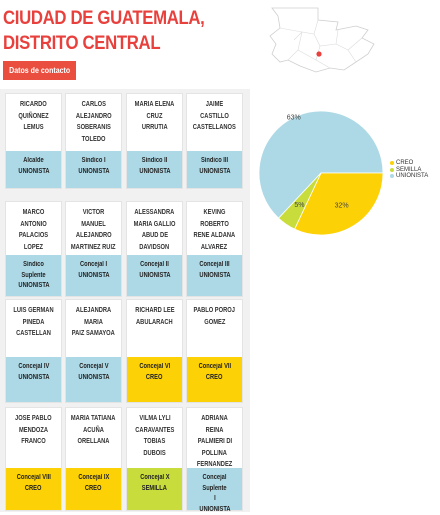  I want to click on member-name-line: MENDOZA FRANCO, so click(33, 436).